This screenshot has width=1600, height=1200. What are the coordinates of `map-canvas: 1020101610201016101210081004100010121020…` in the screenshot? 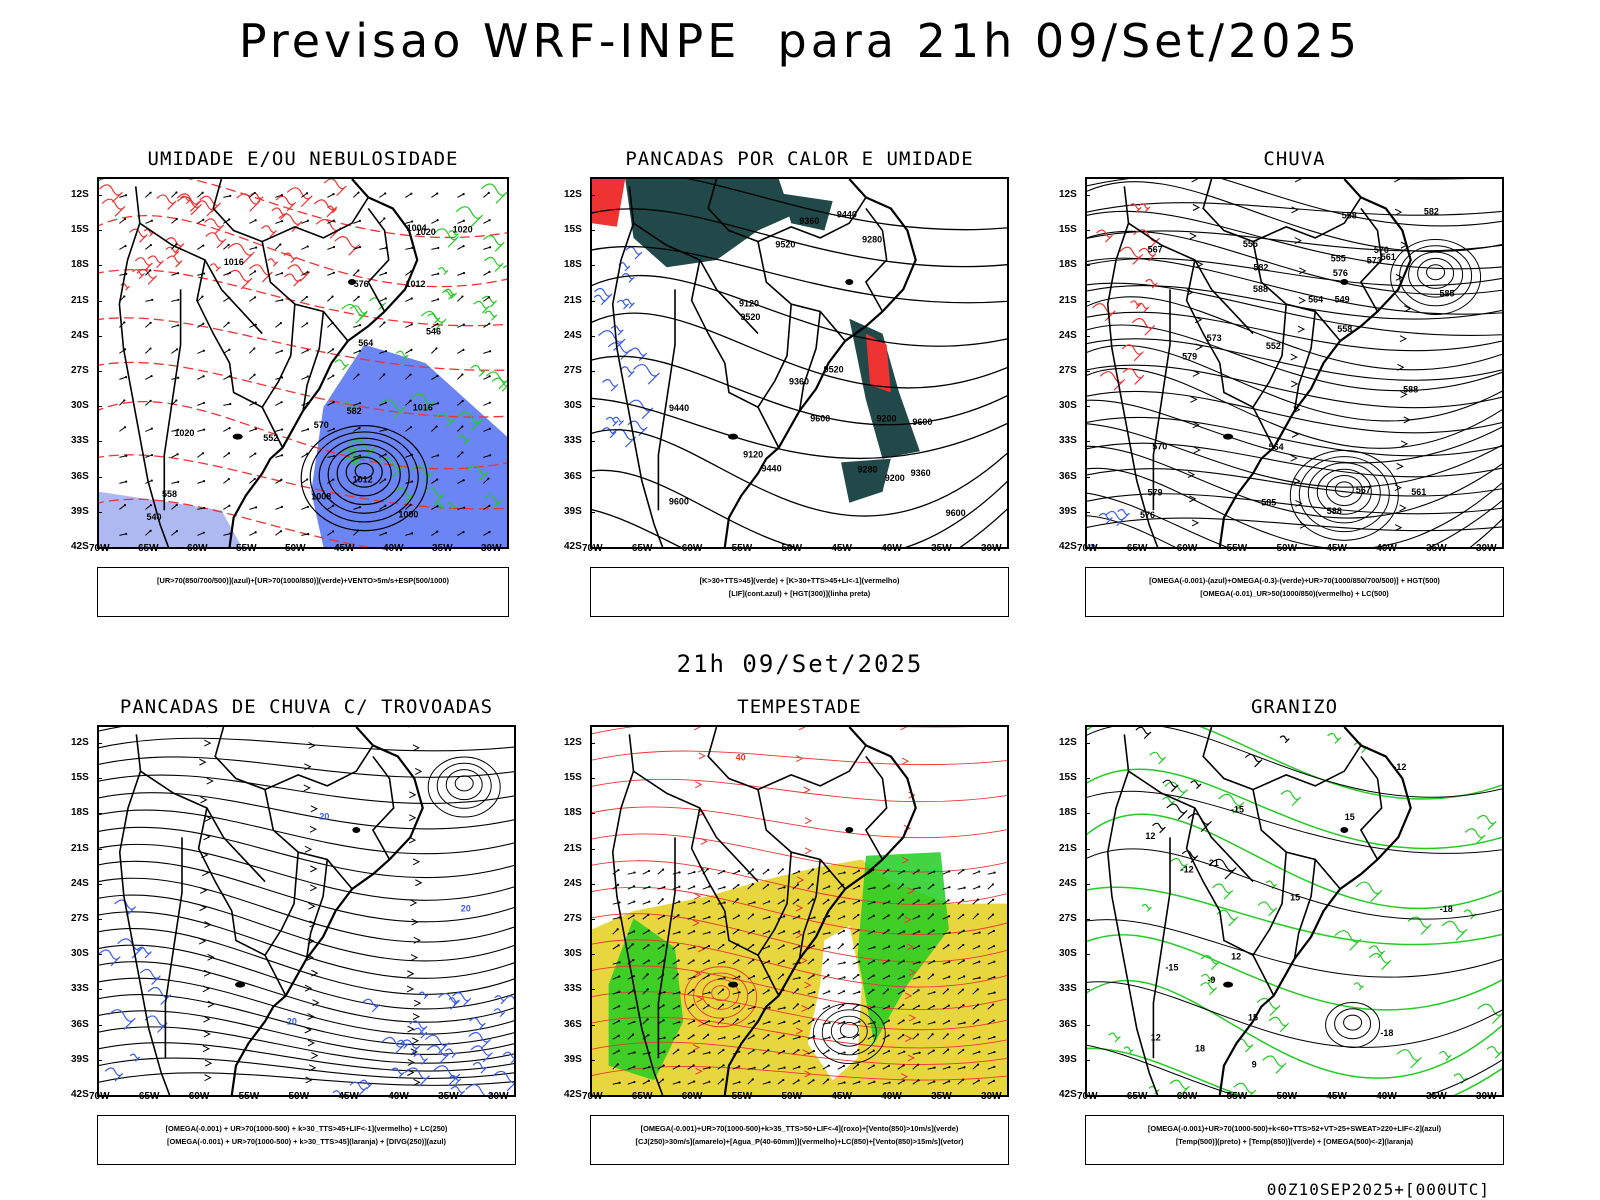 It's located at (303, 363).